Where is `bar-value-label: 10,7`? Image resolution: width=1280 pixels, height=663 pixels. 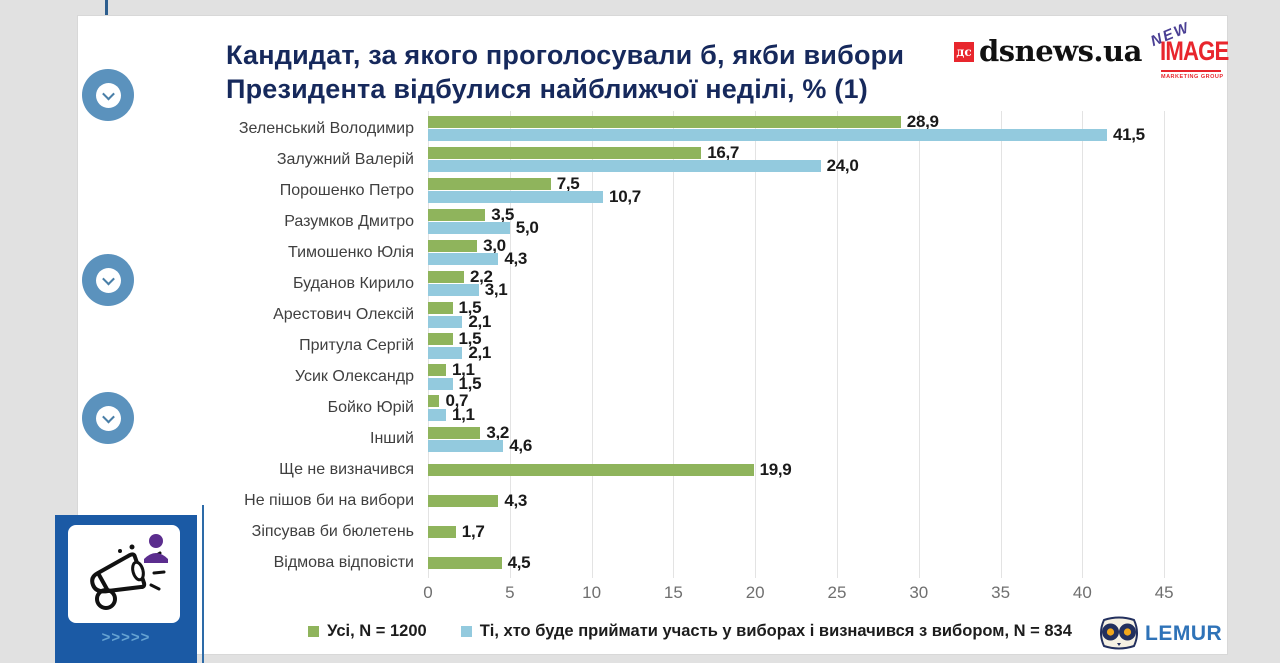 bar-value-label: 10,7 is located at coordinates (625, 197).